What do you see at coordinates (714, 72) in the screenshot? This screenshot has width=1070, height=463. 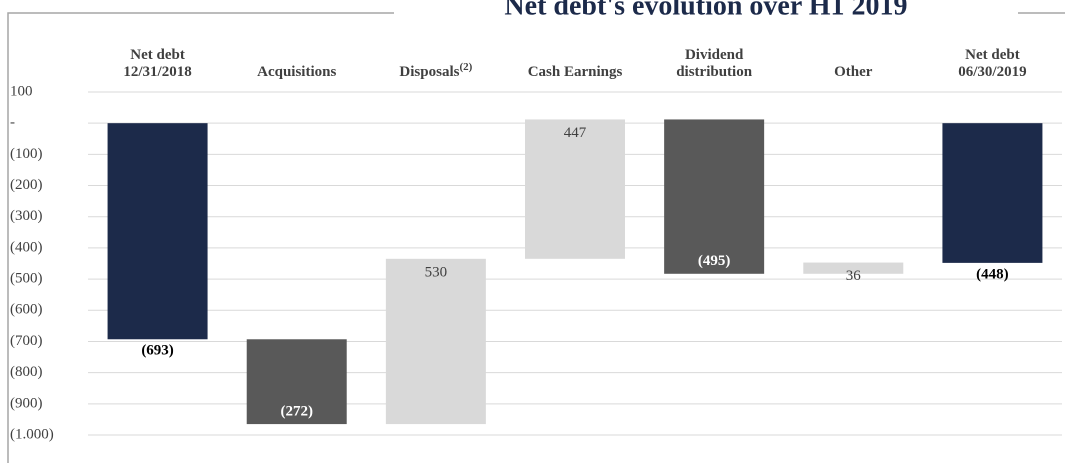 I see `label-line: distribution` at bounding box center [714, 72].